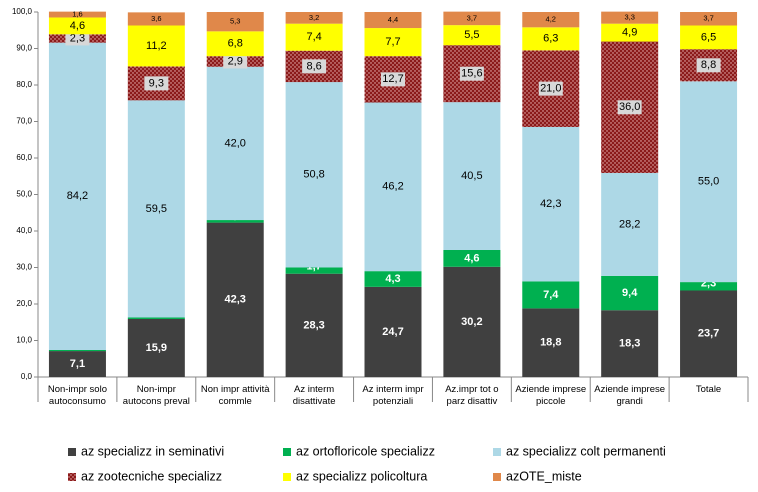 Image resolution: width=758 pixels, height=492 pixels. I want to click on legend-label: az ortofloricole specializz, so click(365, 451).